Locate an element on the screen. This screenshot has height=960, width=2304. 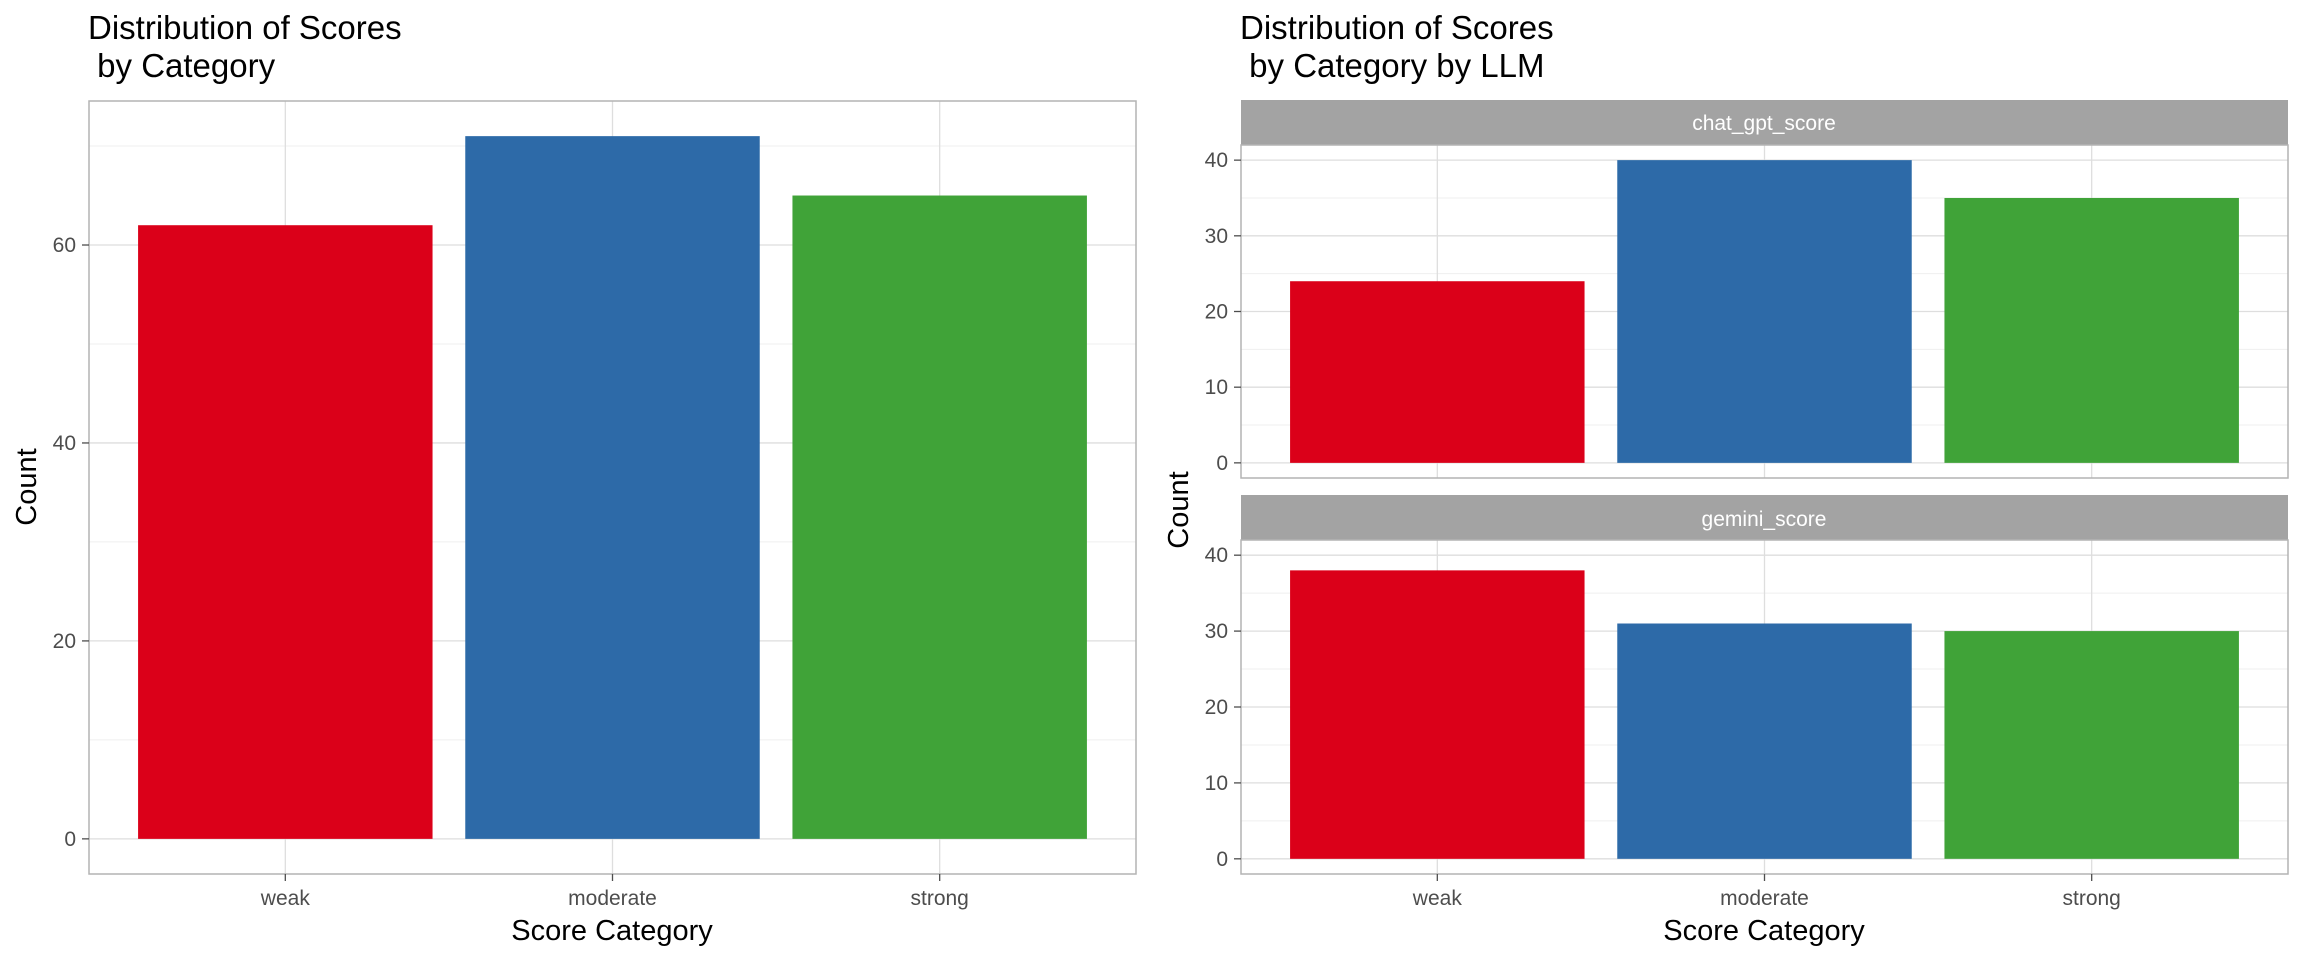
facet-strip-label: gemini_score is located at coordinates (1764, 519).